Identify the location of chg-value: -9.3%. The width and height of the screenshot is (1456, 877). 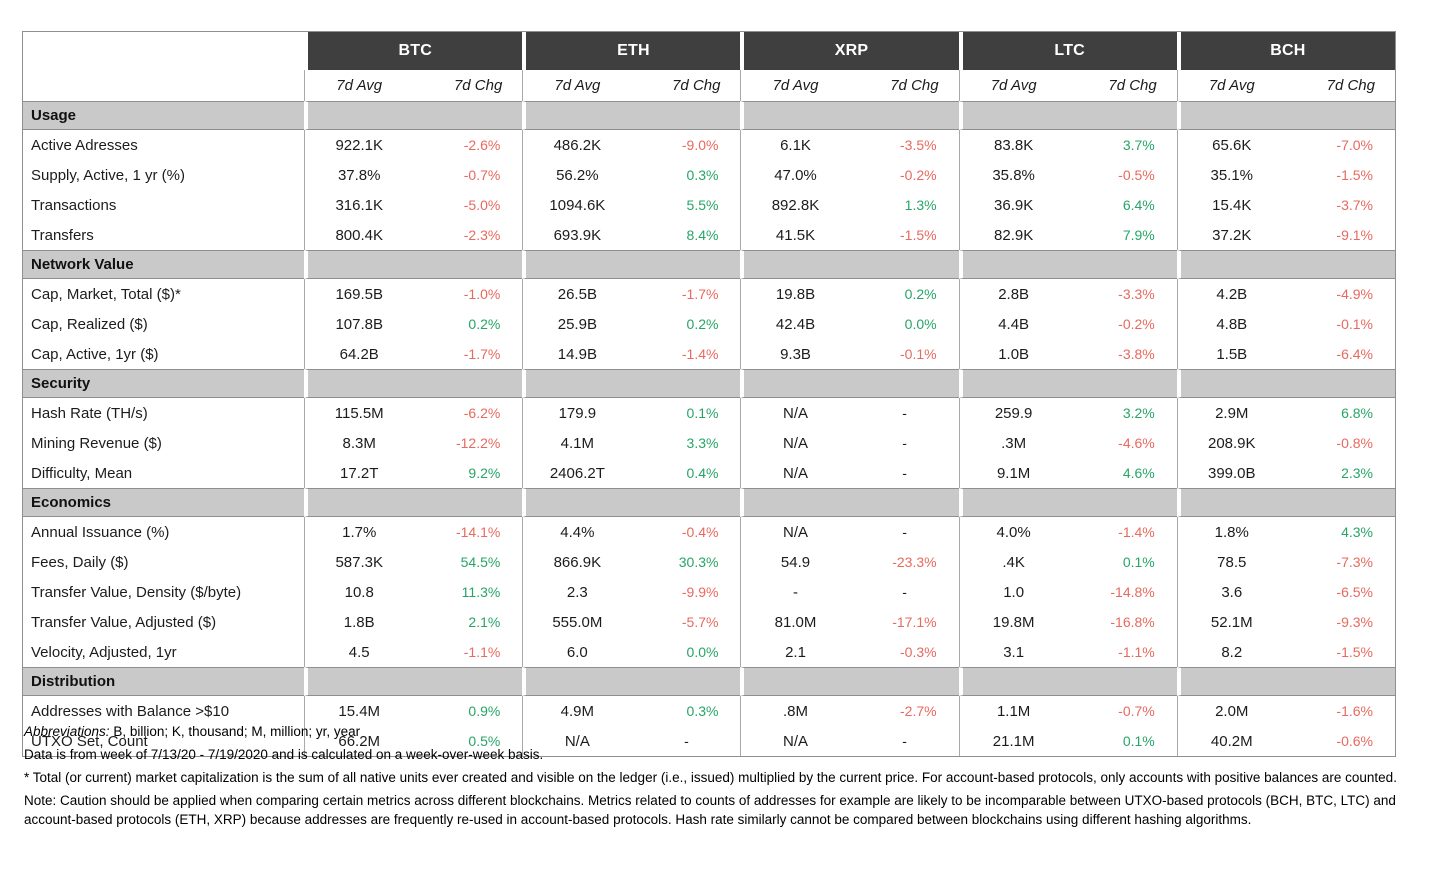
(1340, 622).